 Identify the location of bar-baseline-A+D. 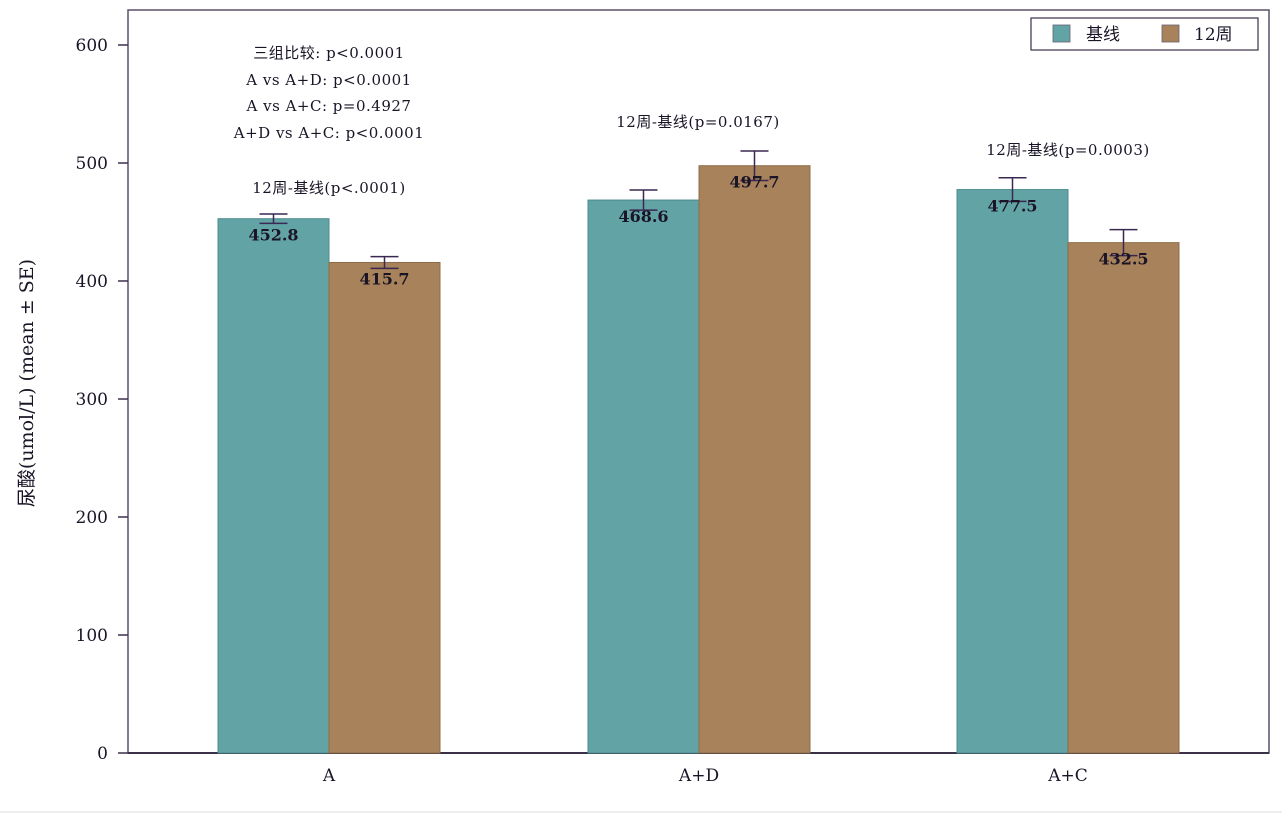
(643, 476).